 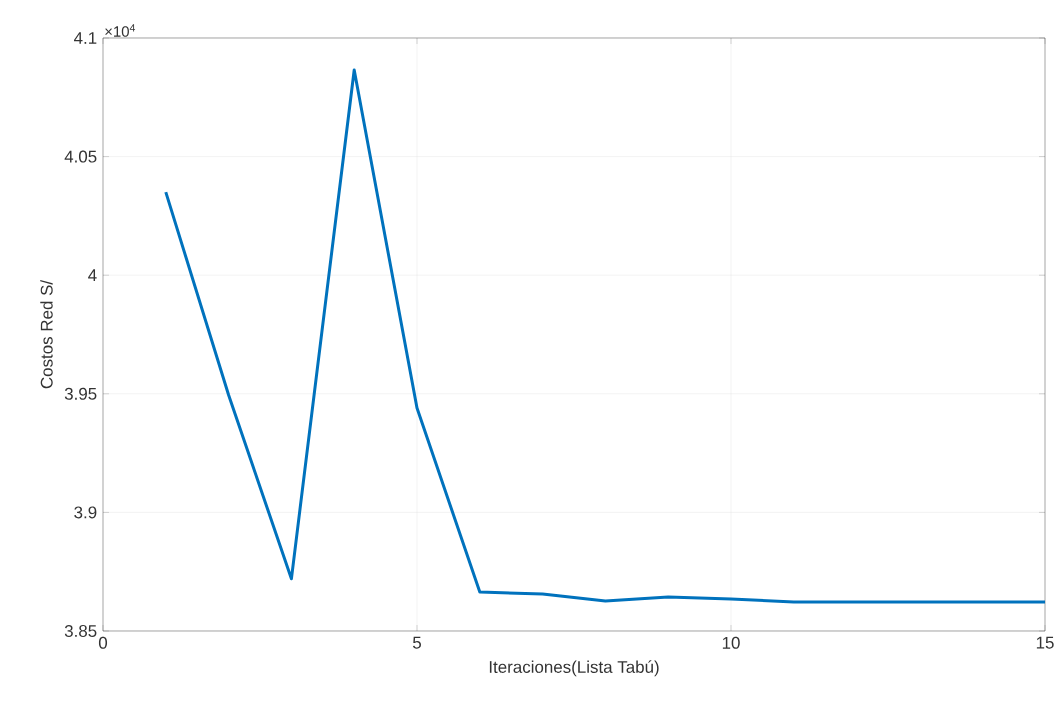 I want to click on x-tick-label: 10, so click(x=731, y=642).